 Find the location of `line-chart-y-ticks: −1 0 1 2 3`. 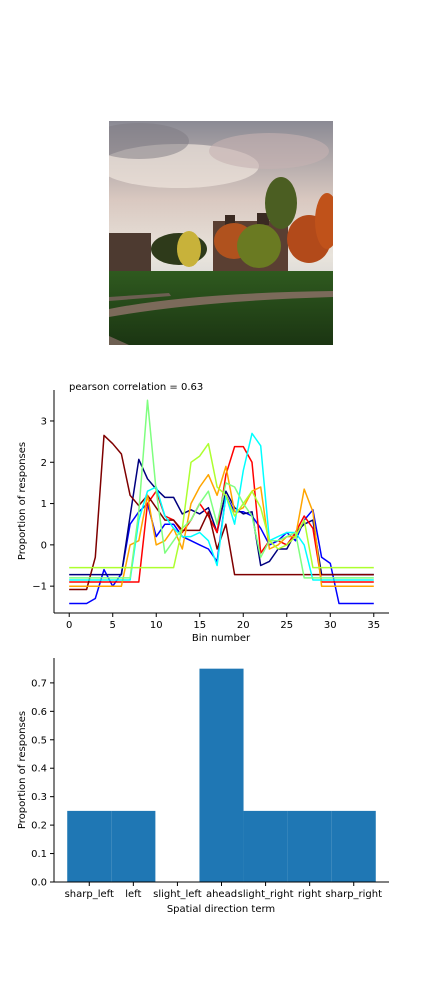

line-chart-y-ticks: −1 0 1 2 3 is located at coordinates (43, 504).